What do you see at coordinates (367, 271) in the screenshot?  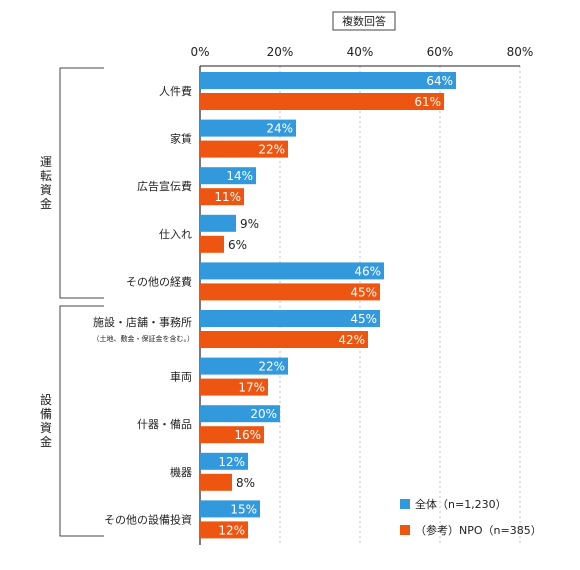 I see `data-label: 46%` at bounding box center [367, 271].